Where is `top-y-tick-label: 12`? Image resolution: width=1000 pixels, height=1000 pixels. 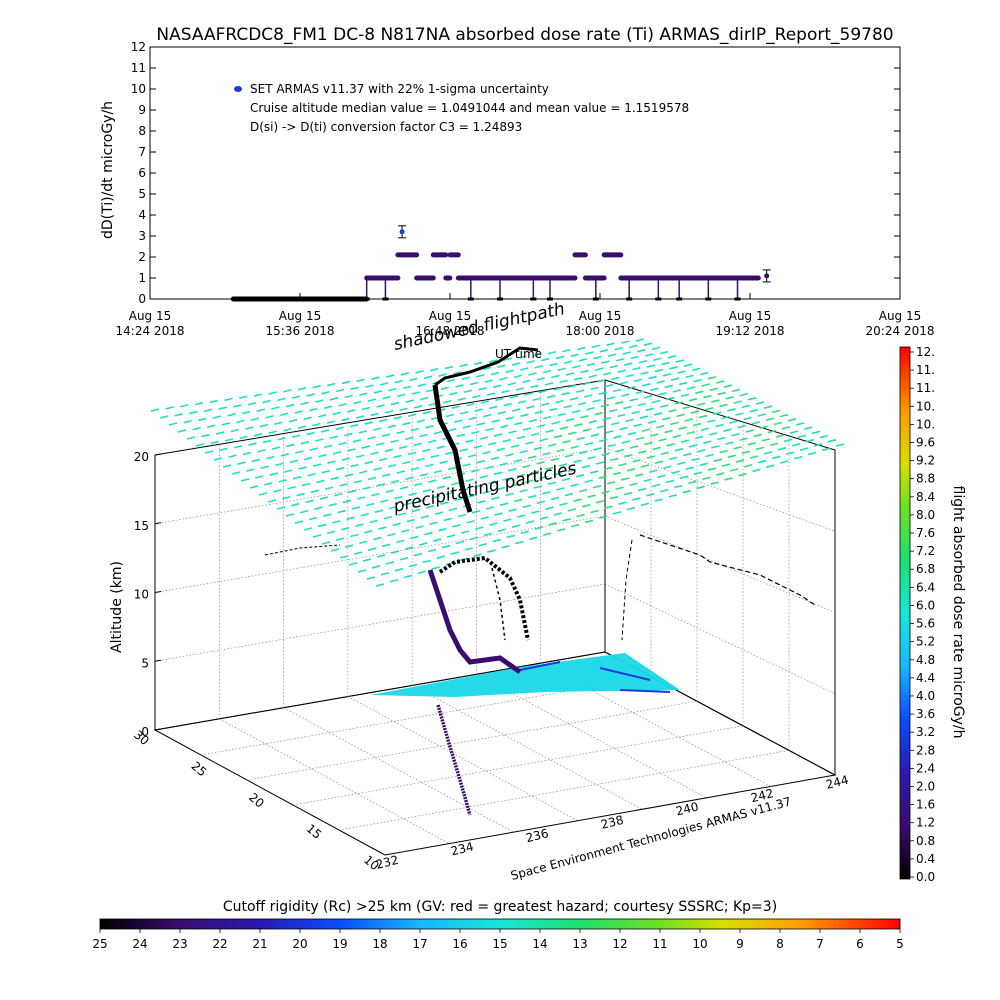
top-y-tick-label: 12 is located at coordinates (138, 47).